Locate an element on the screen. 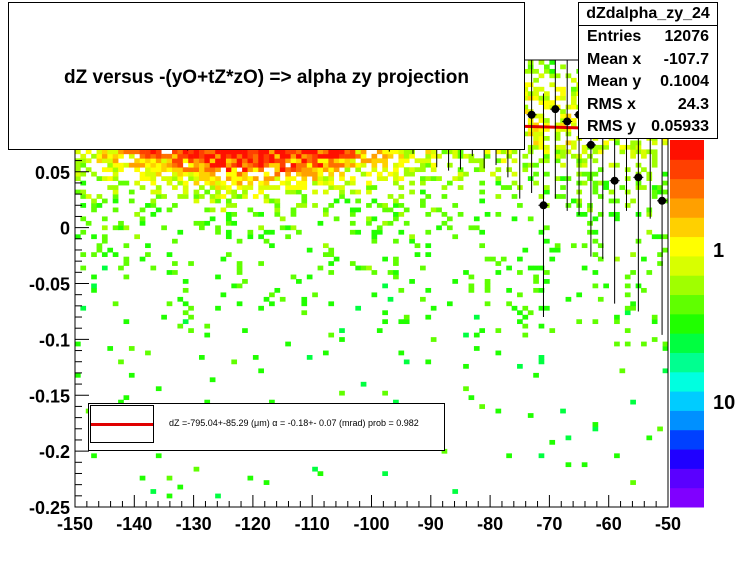 Image resolution: width=742 pixels, height=565 pixels. colorbar-segment is located at coordinates (687, 246).